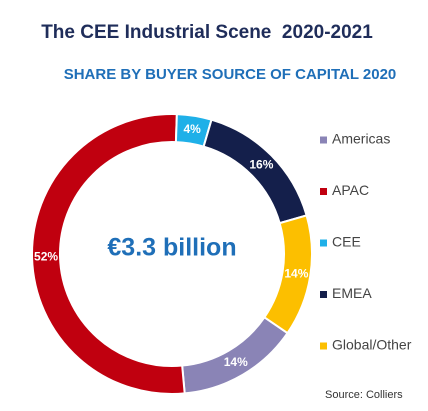 Image resolution: width=428 pixels, height=411 pixels. Describe the element at coordinates (352, 293) in the screenshot. I see `legend-label: EMEA` at that location.